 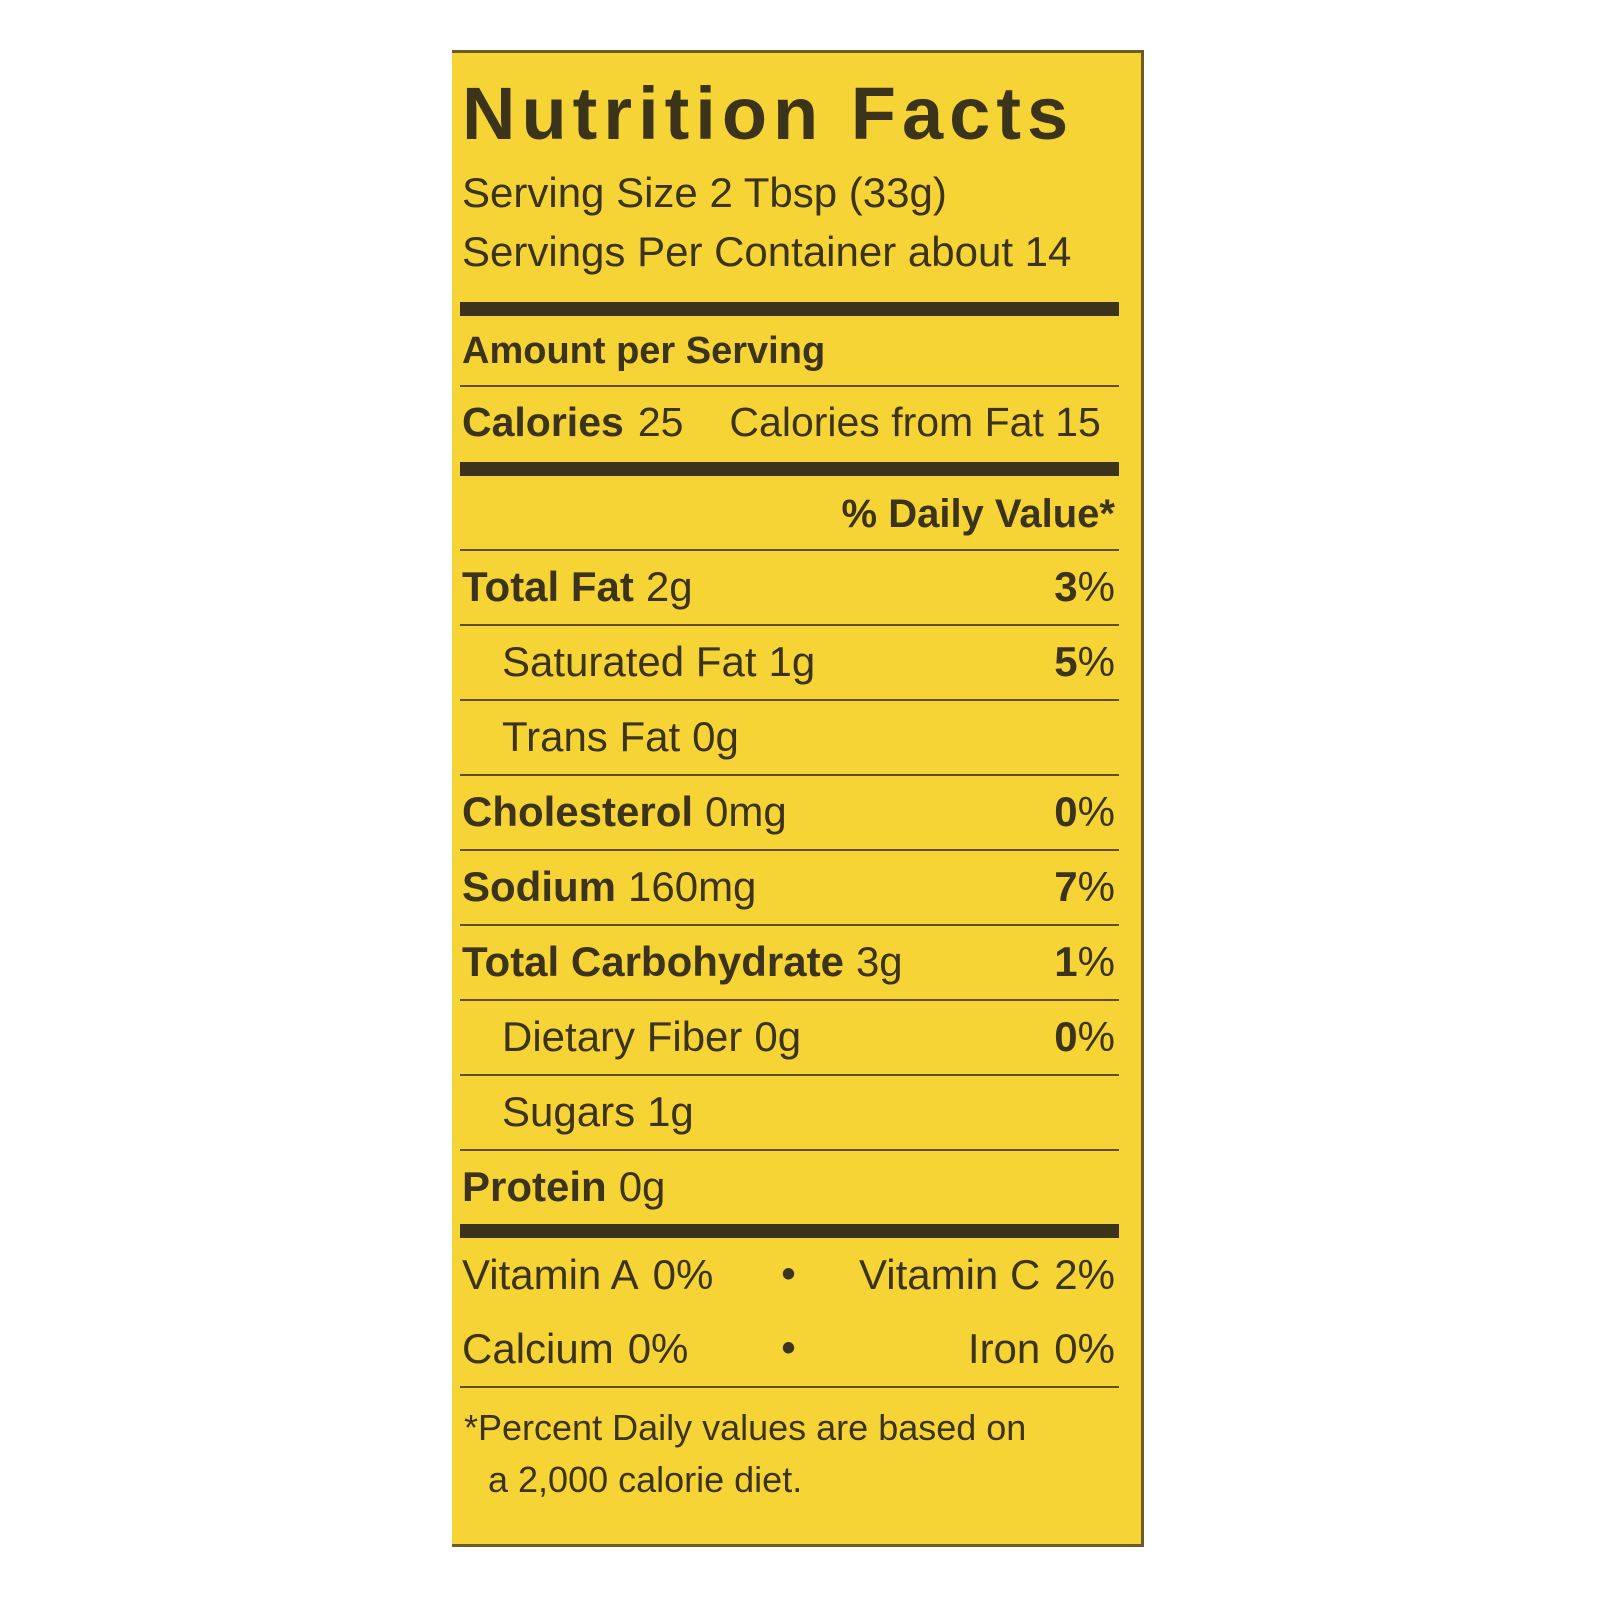 What do you see at coordinates (543, 421) in the screenshot?
I see `calories-label: Calories` at bounding box center [543, 421].